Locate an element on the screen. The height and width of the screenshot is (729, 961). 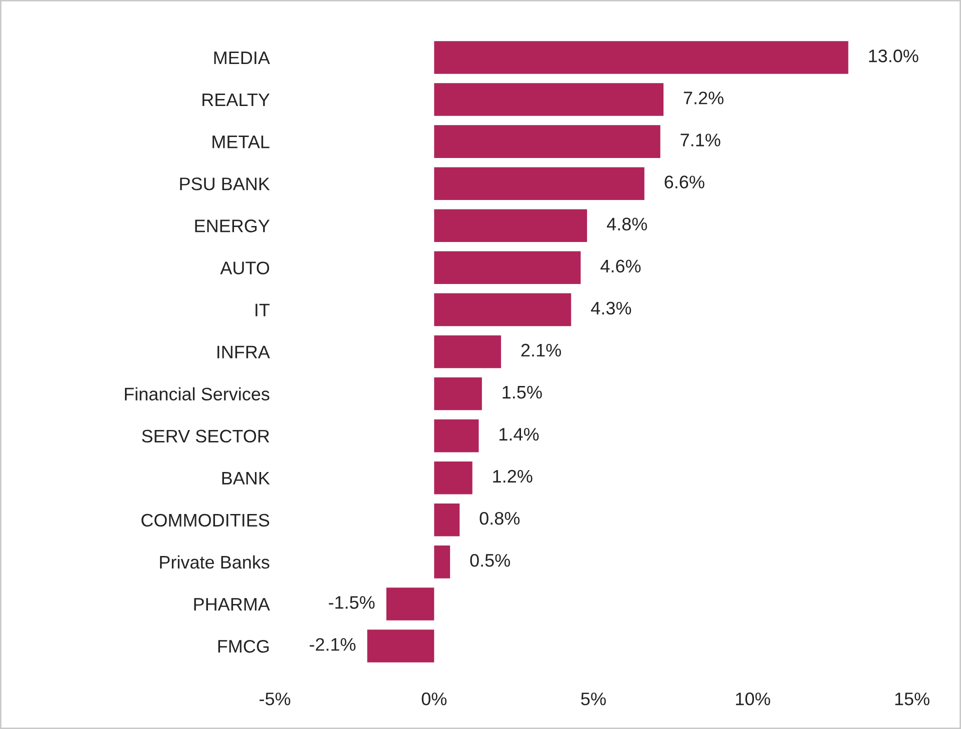
y-tick-label: PHARMA is located at coordinates (232, 604).